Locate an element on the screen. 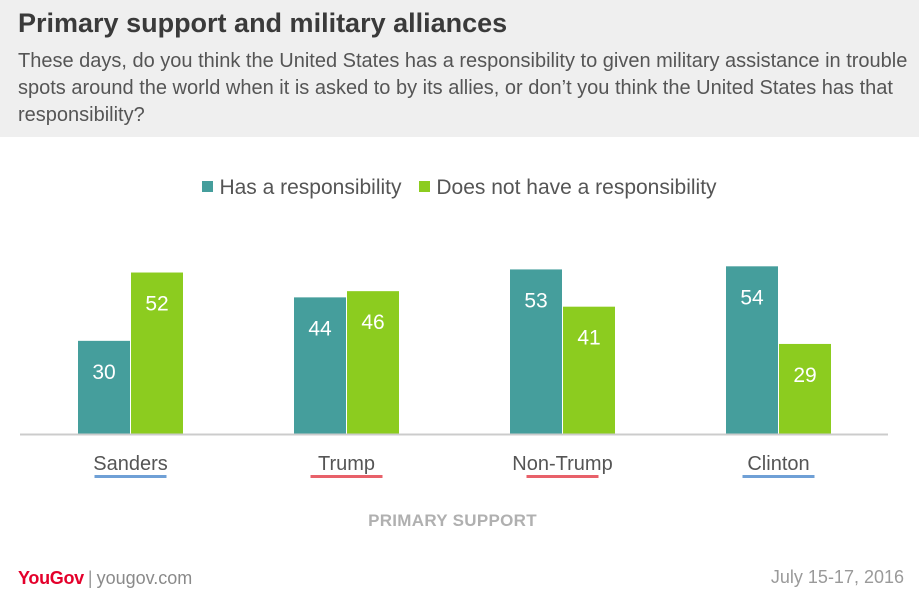 This screenshot has width=919, height=608. legend-label: Has a responsibility is located at coordinates (310, 187).